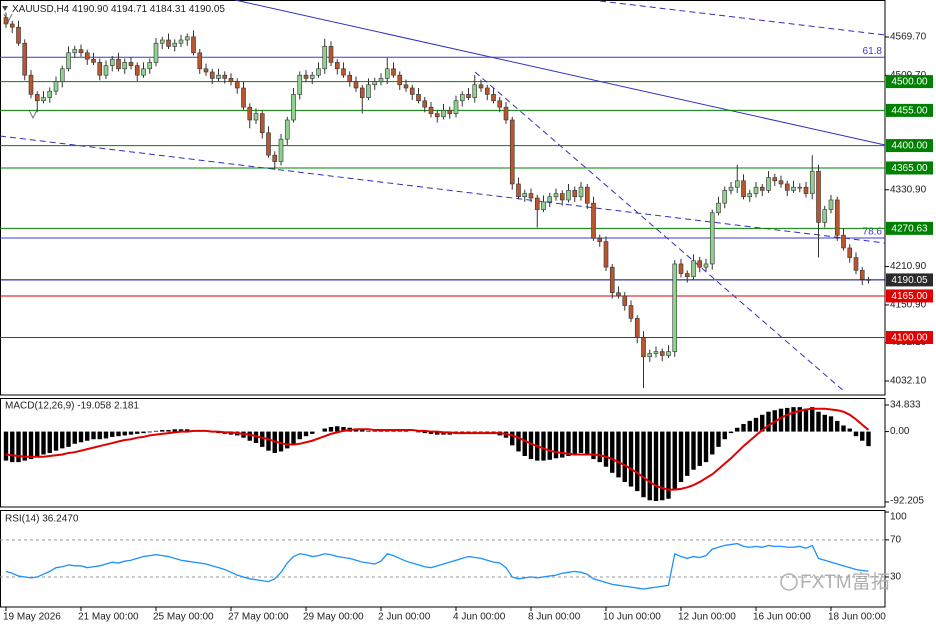 This screenshot has width=936, height=624. Describe the element at coordinates (554, 617) in the screenshot. I see `x-tick-label: 8 Jun 00:00` at that location.